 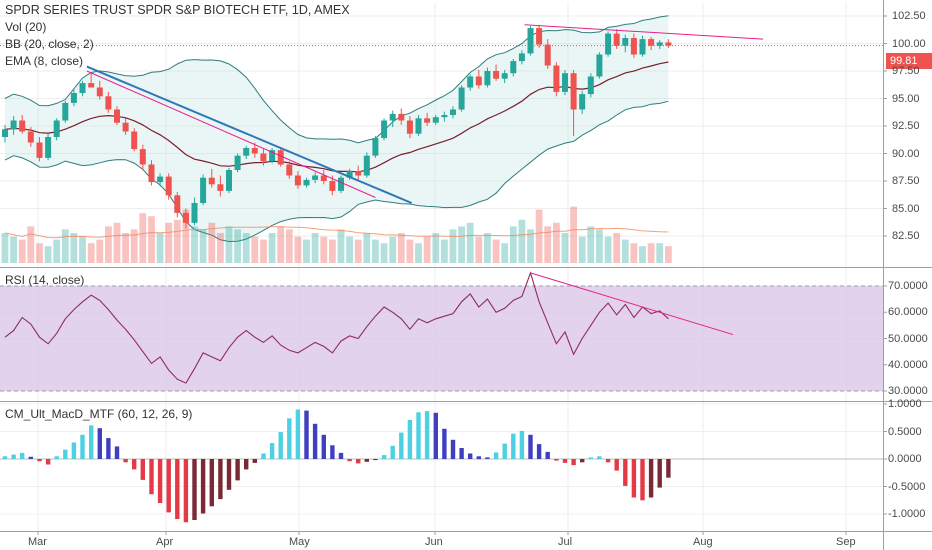 What do you see at coordinates (909, 43) in the screenshot?
I see `price-tick-label: 100.00` at bounding box center [909, 43].